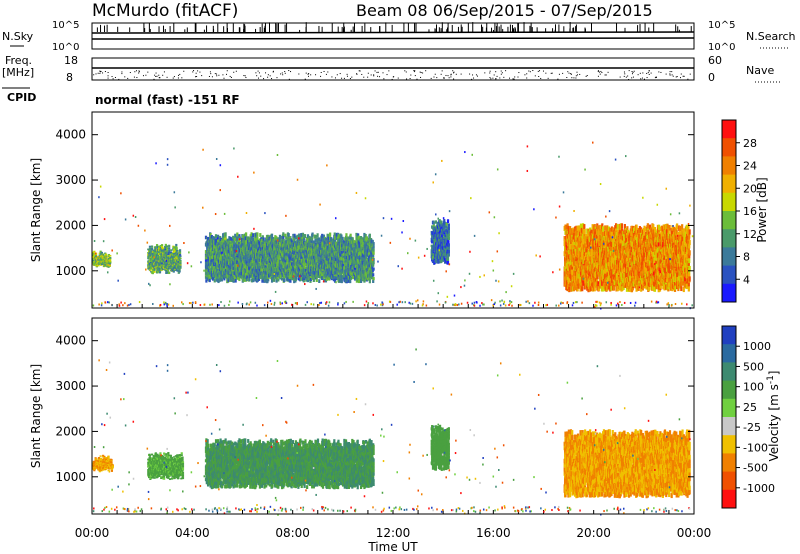 The image size is (800, 554). I want to click on noise-tick-right-top: 10^5, so click(721, 25).